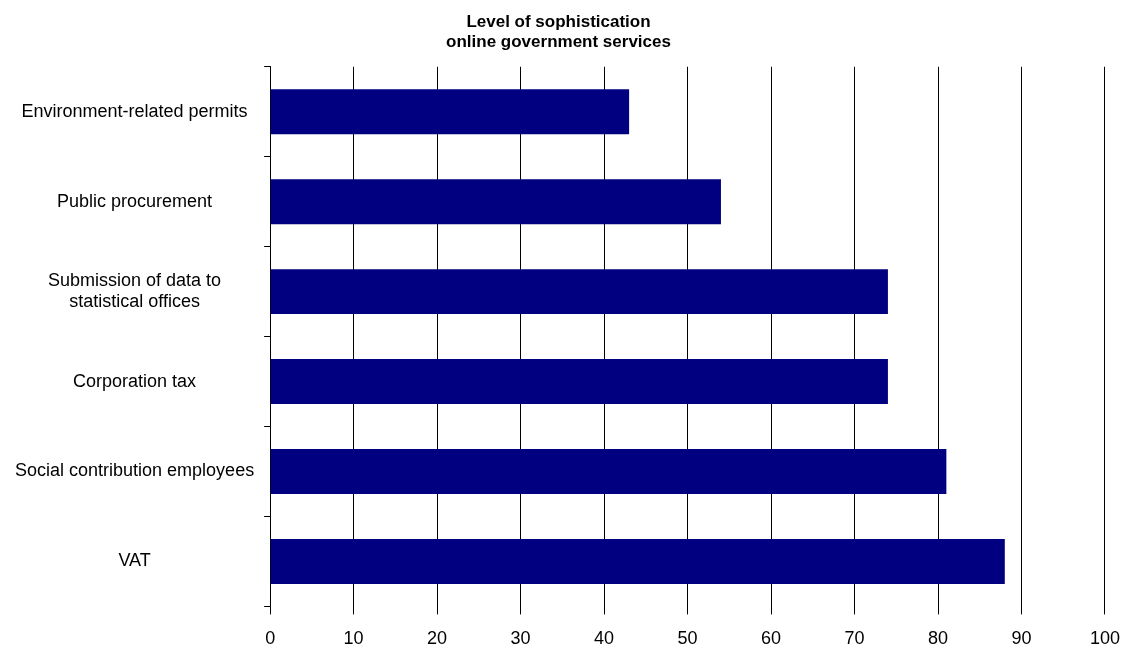 The width and height of the screenshot is (1134, 668). I want to click on x-tick-label: 60, so click(771, 638).